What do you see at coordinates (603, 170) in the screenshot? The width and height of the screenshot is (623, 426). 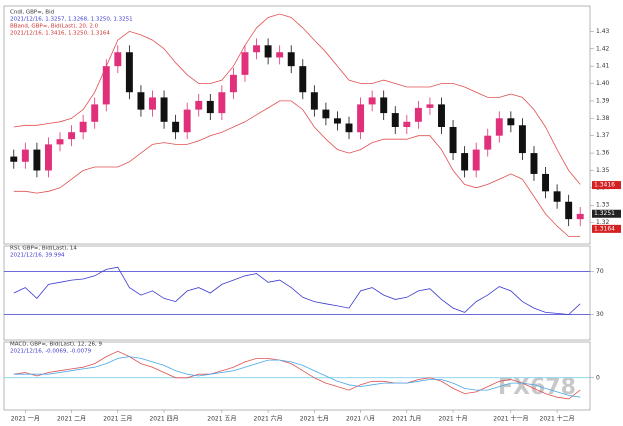 I see `y-tick-label: 1.35` at bounding box center [603, 170].